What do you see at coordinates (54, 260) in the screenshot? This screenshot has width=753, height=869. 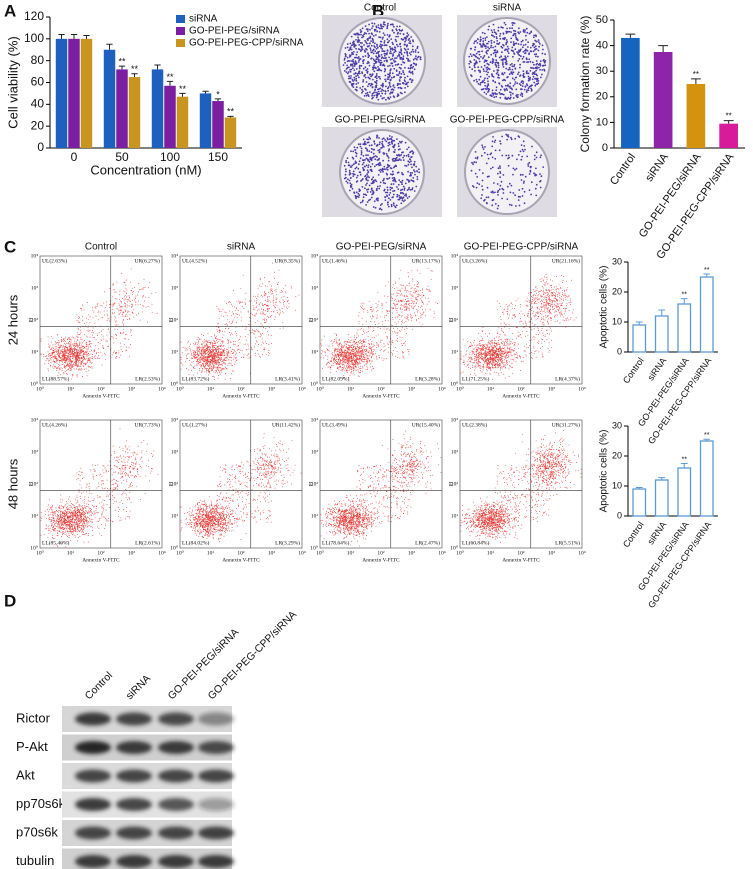 I see `quadrant-label: UL(2.63%)` at bounding box center [54, 260].